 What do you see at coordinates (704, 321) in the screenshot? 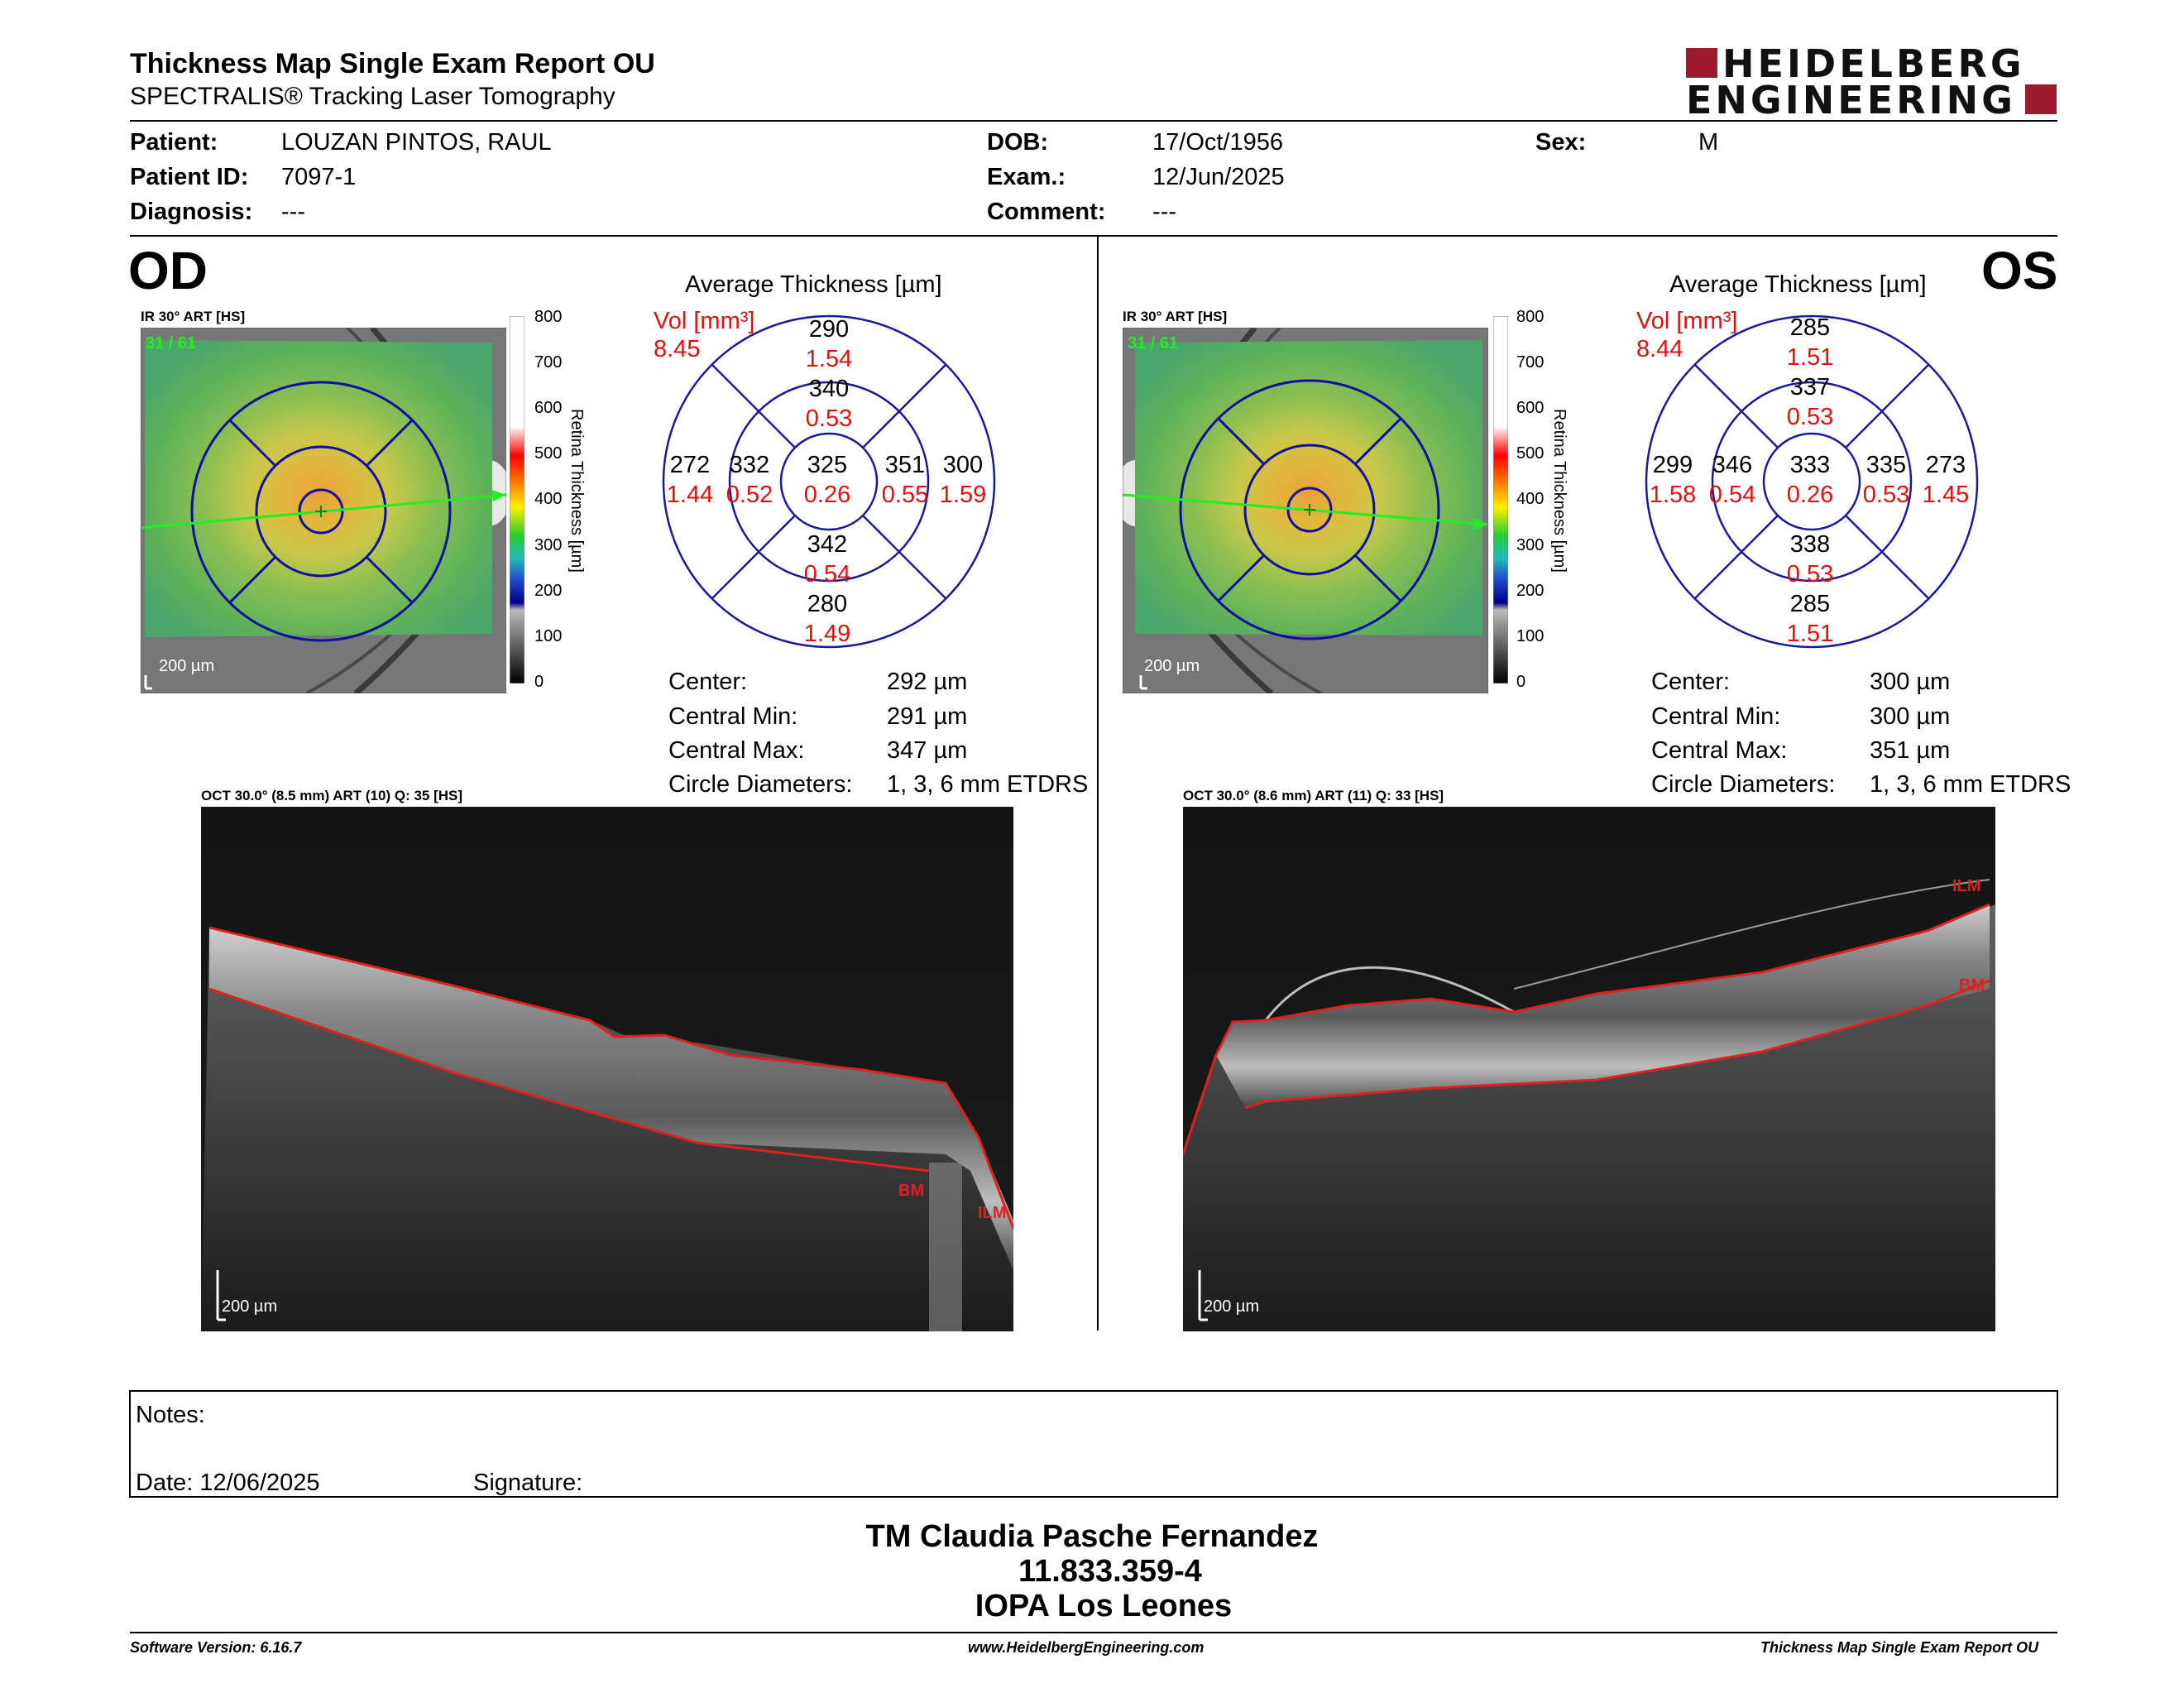
I see `od-vol-label: Vol [mm³]` at bounding box center [704, 321].